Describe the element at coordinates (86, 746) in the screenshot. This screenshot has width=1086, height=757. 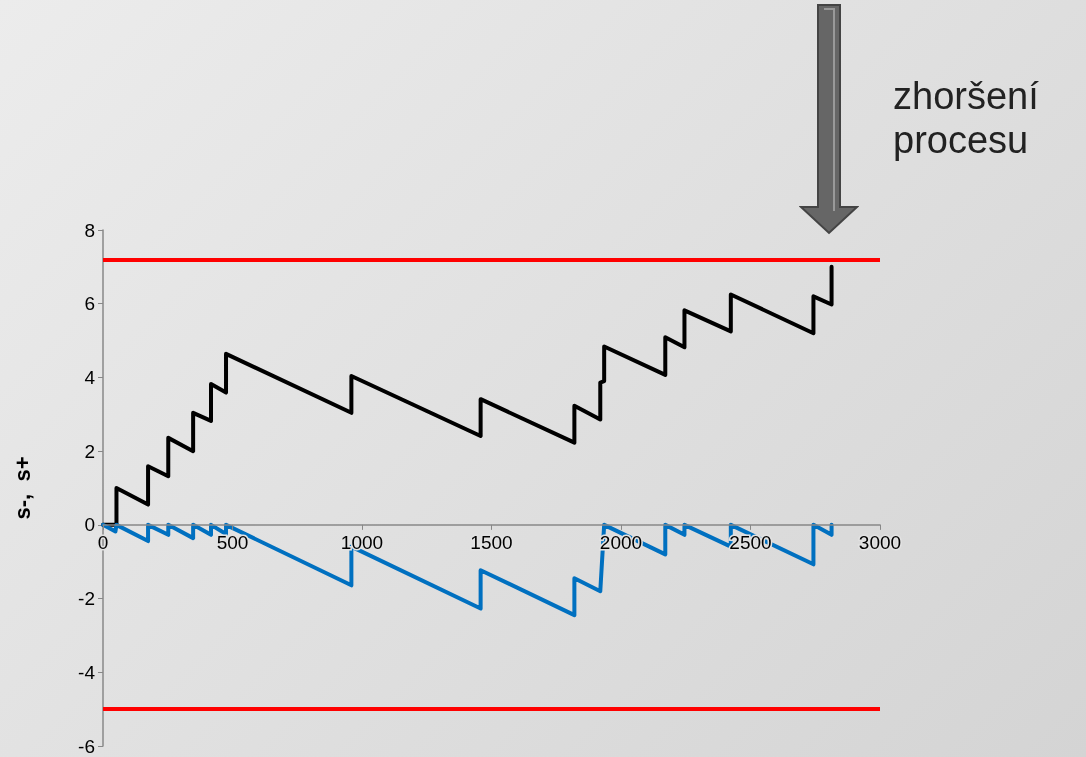
I see `y-tick-label: -6` at that location.